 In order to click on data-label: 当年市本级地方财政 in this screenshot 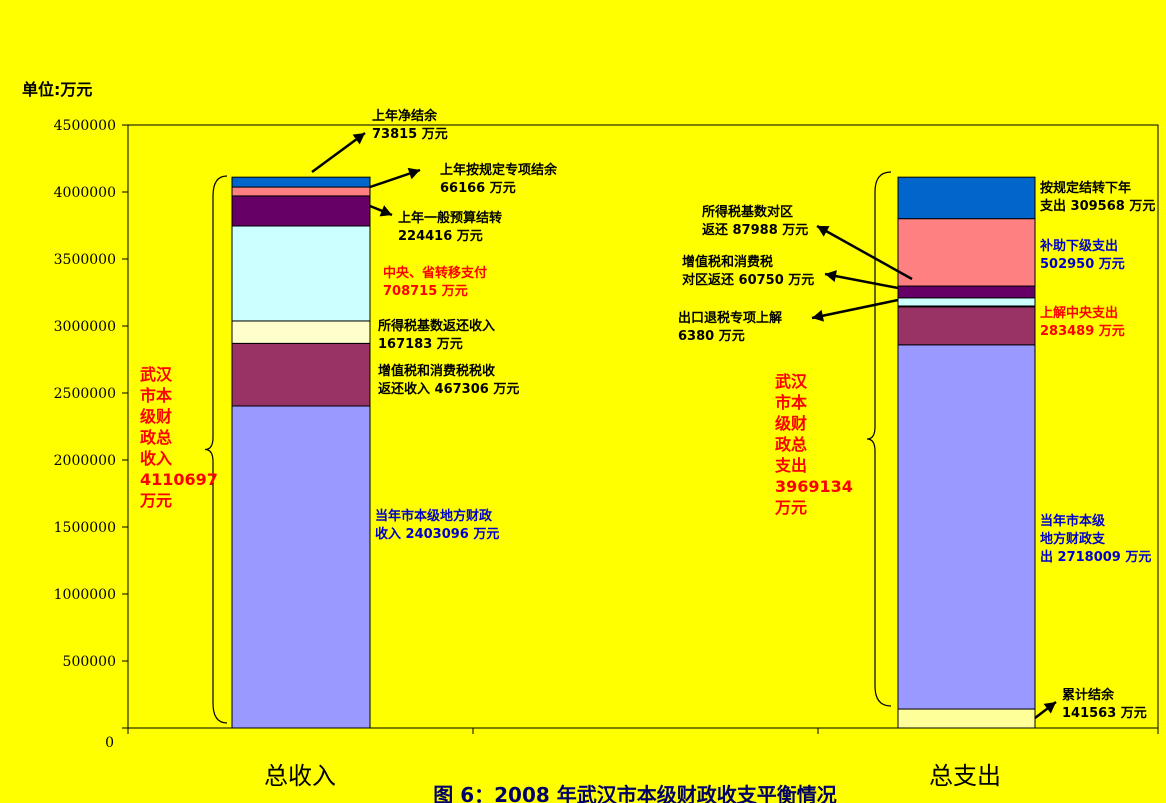, I will do `click(434, 516)`.